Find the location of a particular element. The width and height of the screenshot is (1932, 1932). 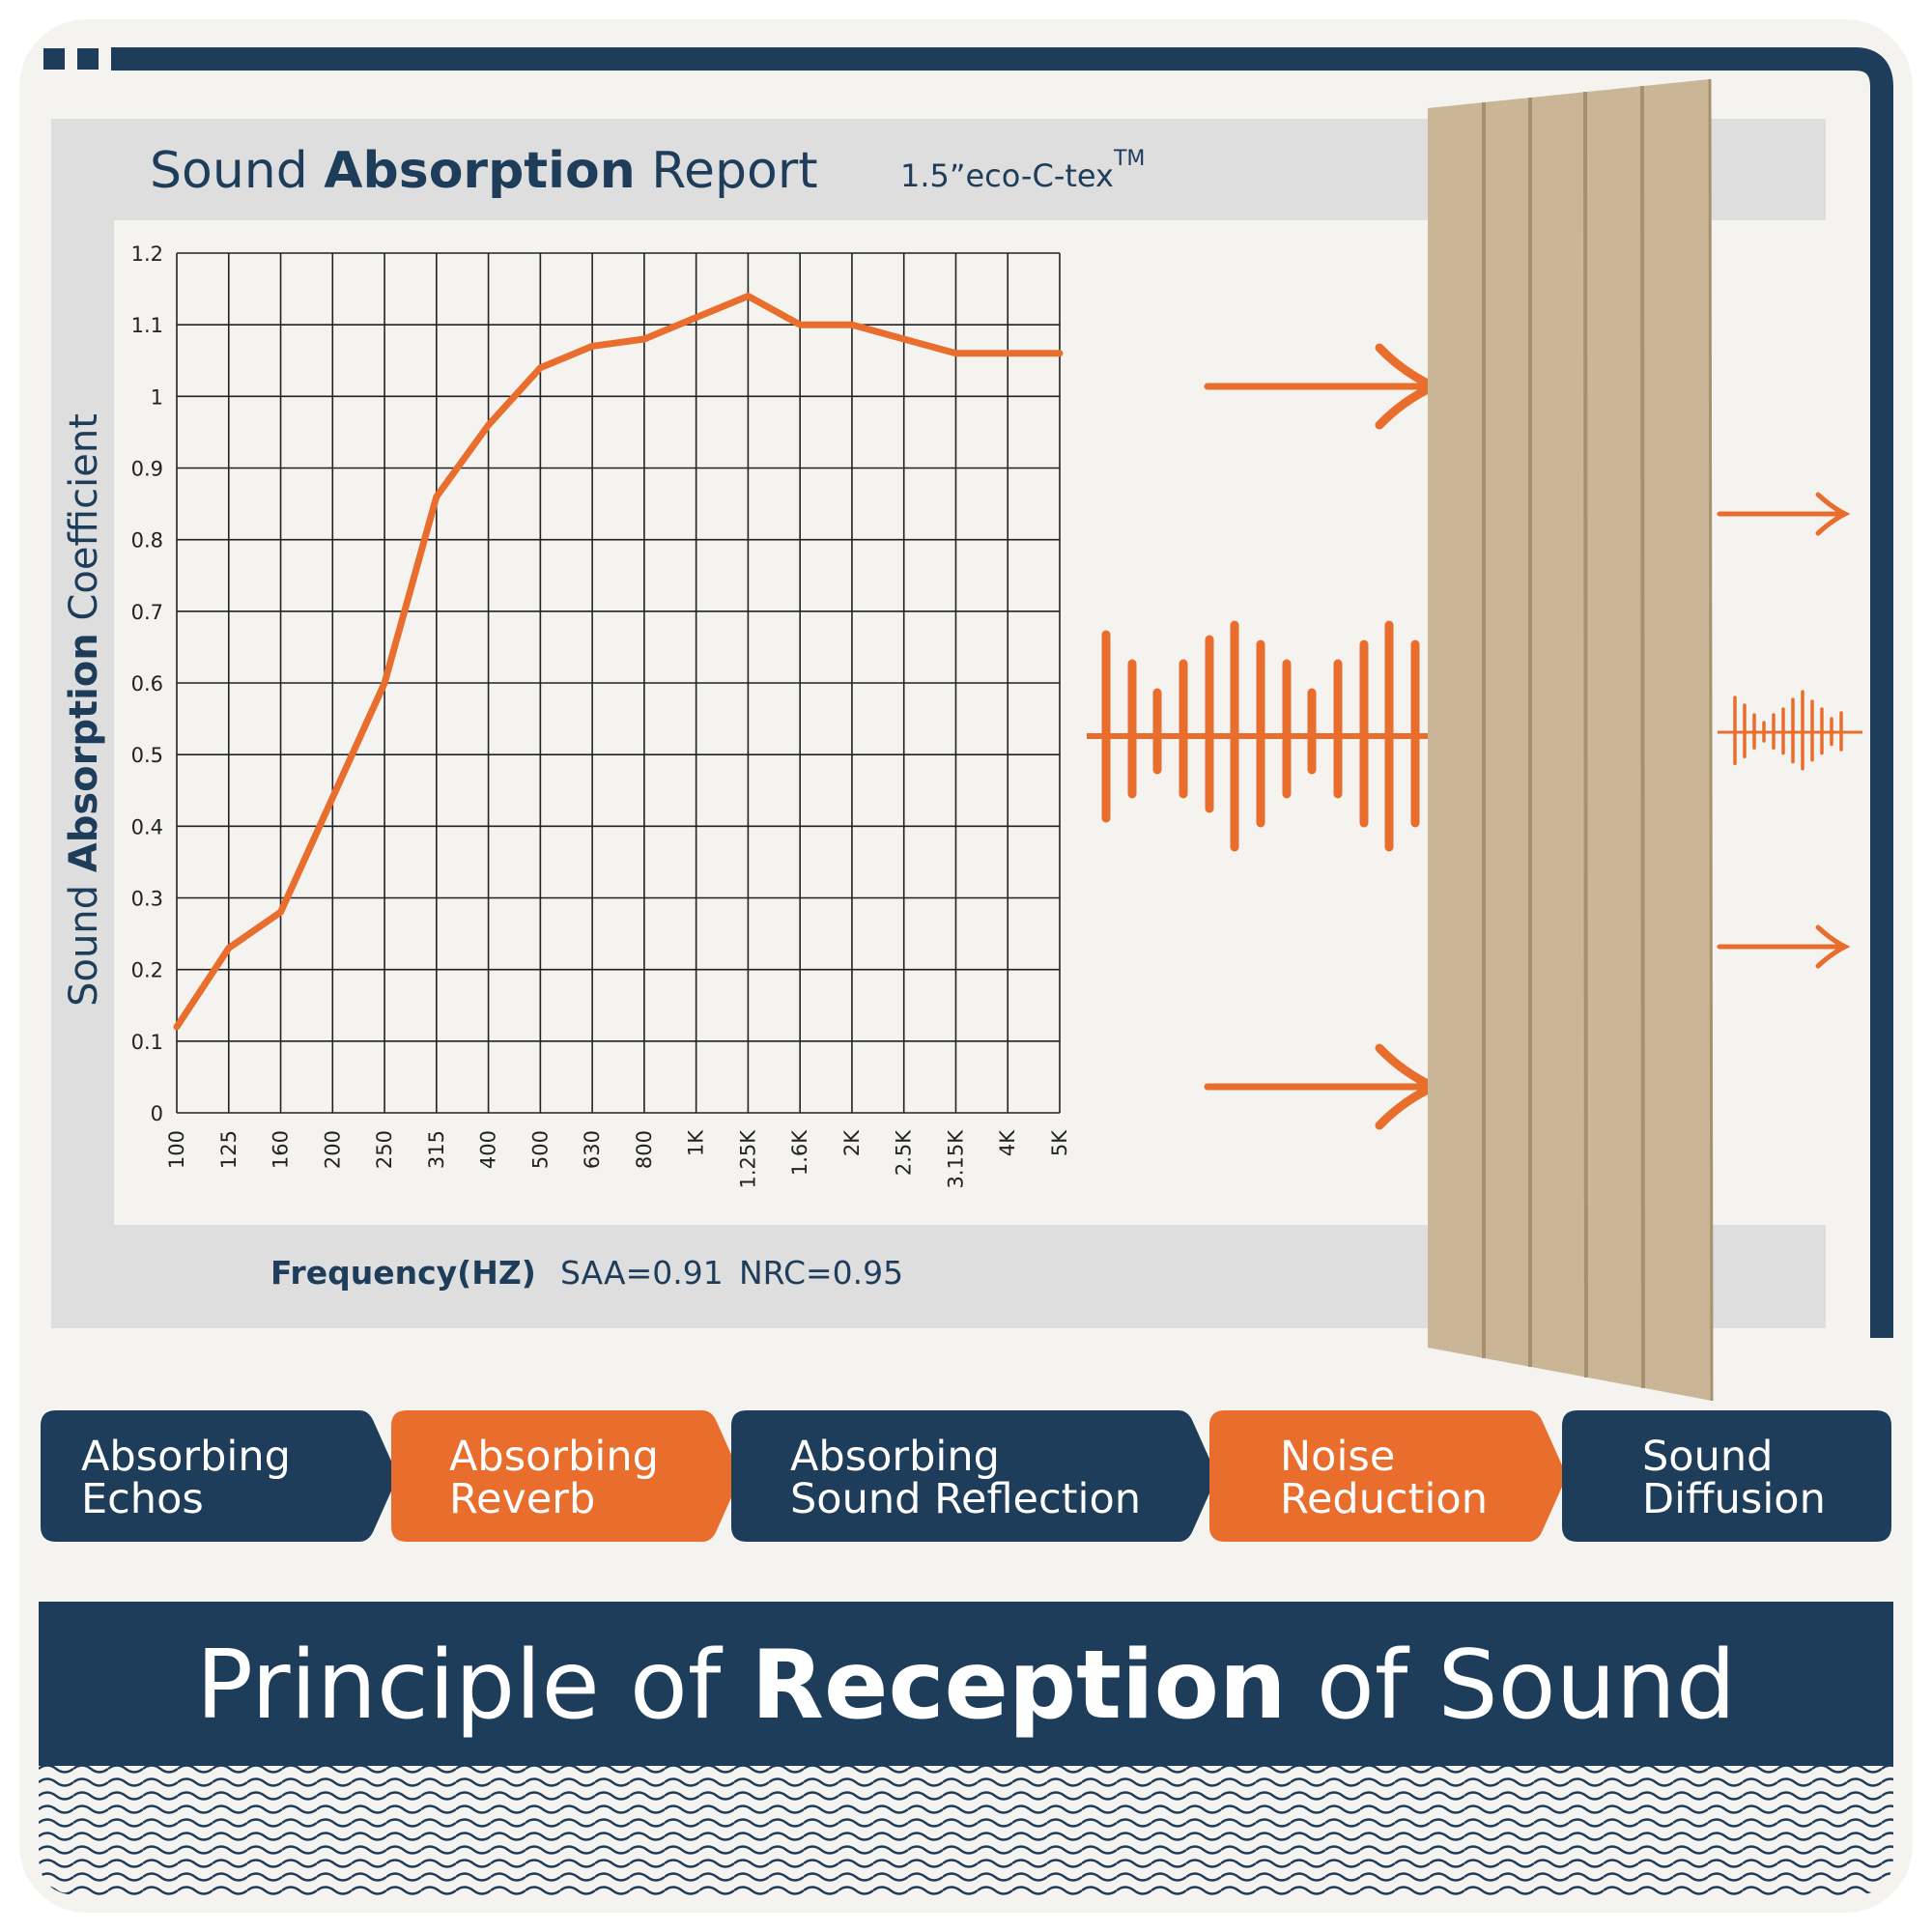

transmitted-sound-wave is located at coordinates (1790, 730).